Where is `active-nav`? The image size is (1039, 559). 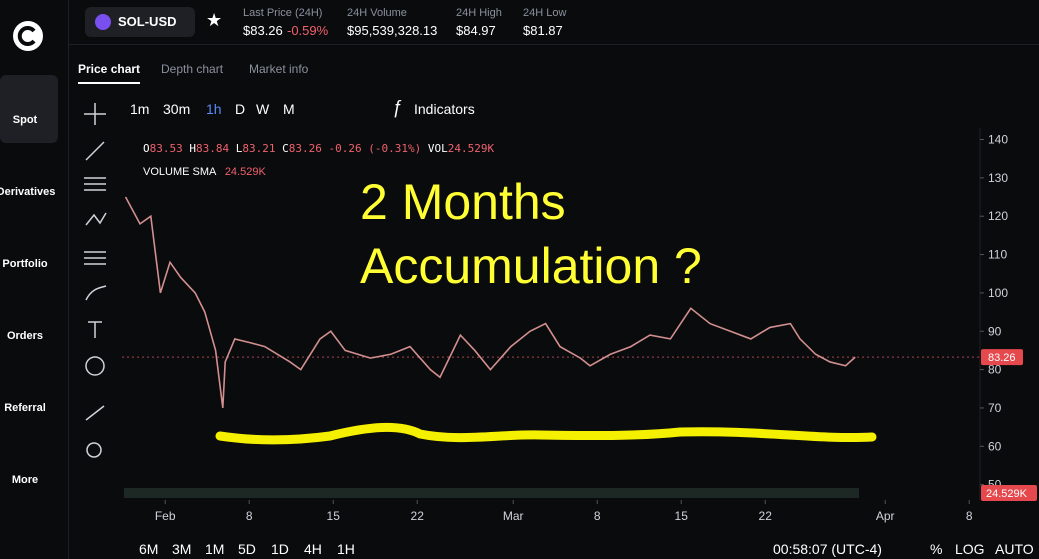 active-nav is located at coordinates (29, 109).